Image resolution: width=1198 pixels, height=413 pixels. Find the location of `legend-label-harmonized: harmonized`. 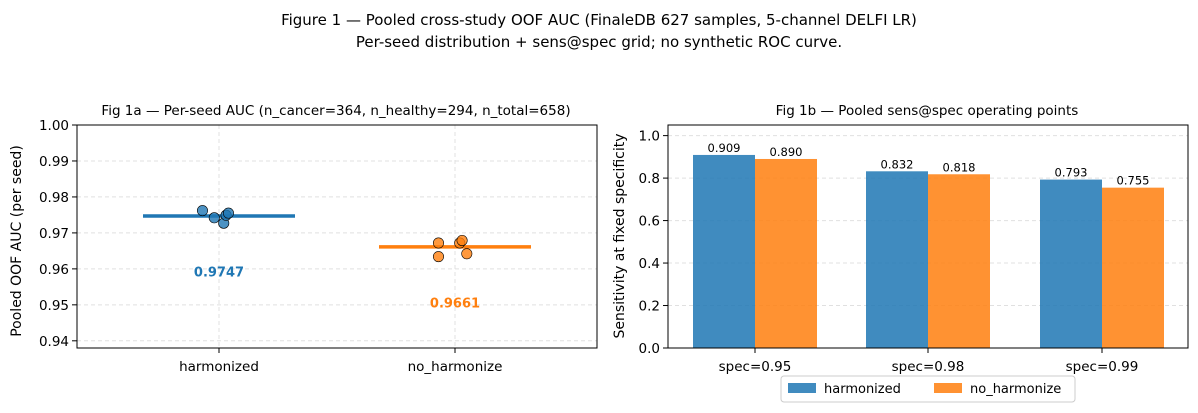

legend-label-harmonized: harmonized is located at coordinates (862, 389).